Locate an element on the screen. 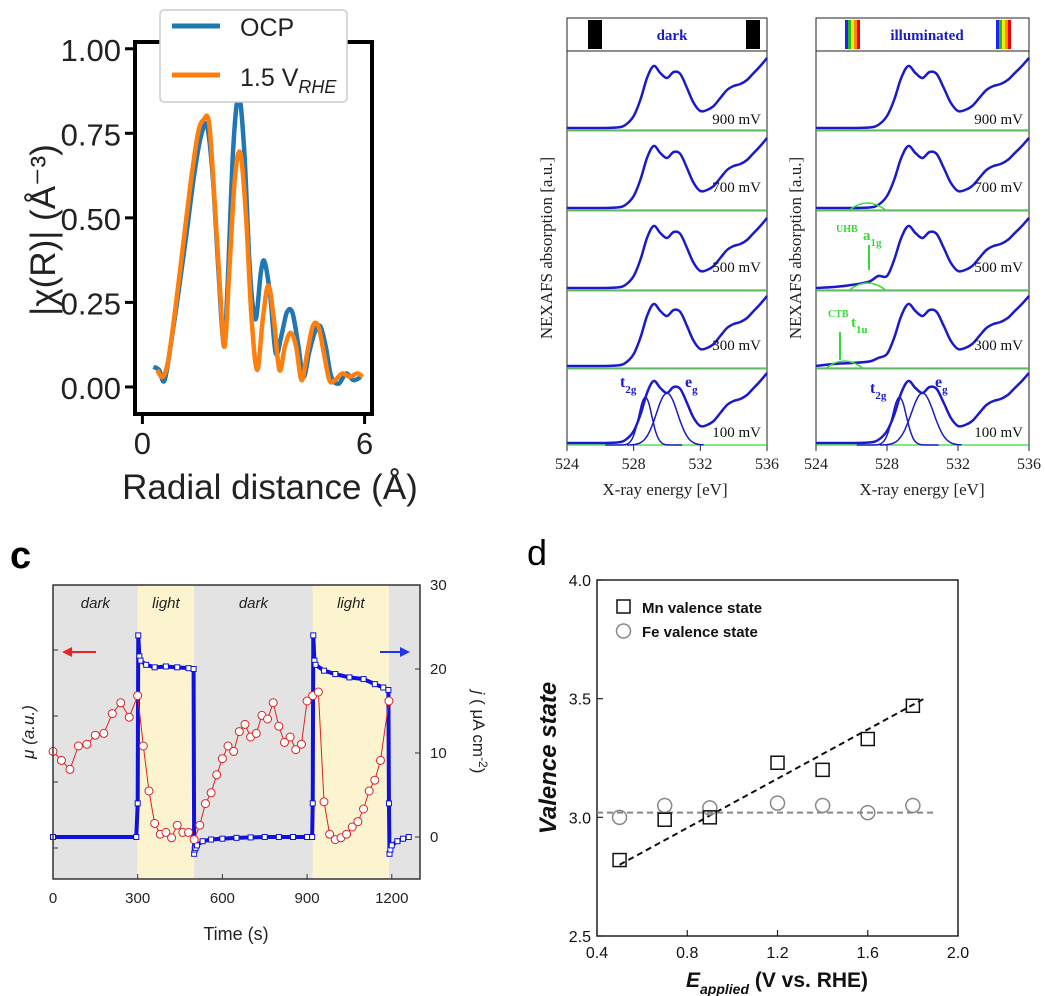 The image size is (1045, 996). x-tick-label: 0 is located at coordinates (142, 443).